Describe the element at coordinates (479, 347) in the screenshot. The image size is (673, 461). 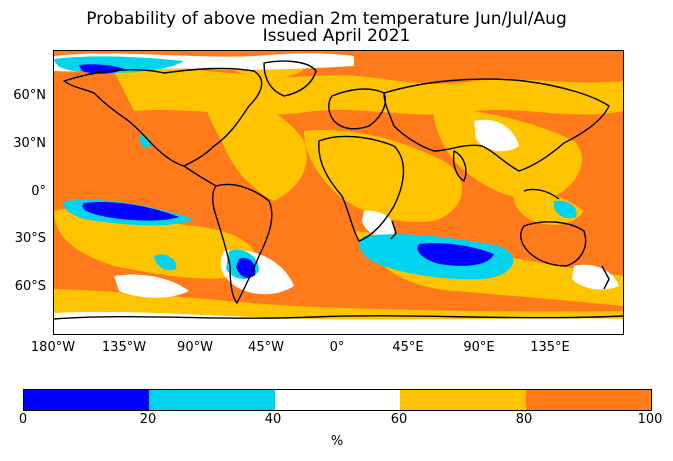
I see `lon-label-90e: 90°E` at that location.